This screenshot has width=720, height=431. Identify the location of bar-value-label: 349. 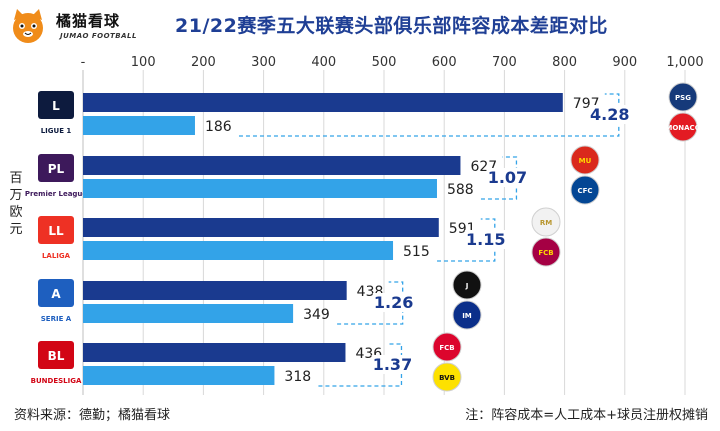
(316, 315).